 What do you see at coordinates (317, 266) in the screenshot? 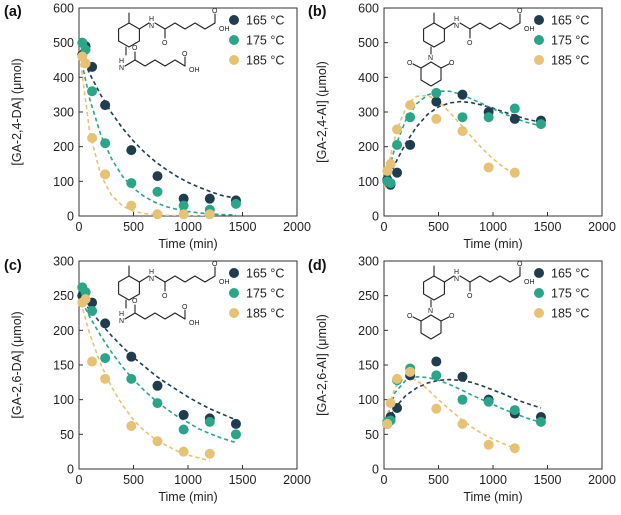
I see `panel-label: (d)` at bounding box center [317, 266].